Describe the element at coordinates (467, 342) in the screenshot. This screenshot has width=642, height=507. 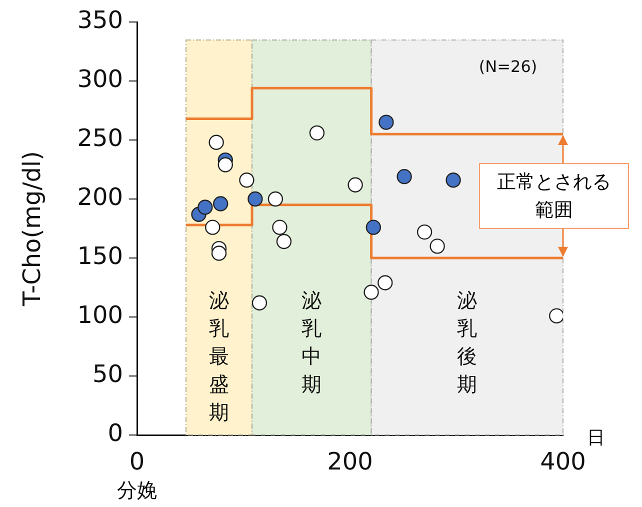
I see `band-label: 泌乳後期` at that location.